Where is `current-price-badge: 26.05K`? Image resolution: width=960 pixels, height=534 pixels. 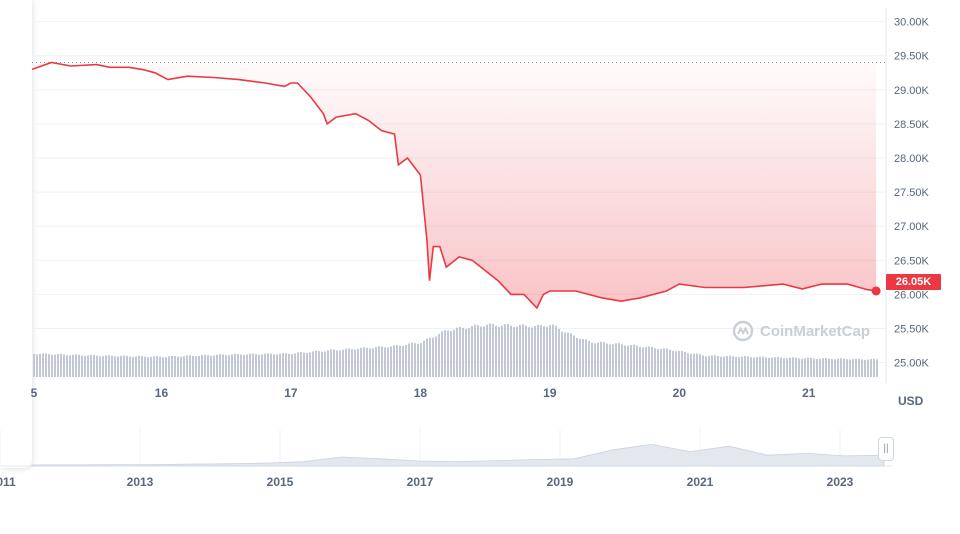 current-price-badge: 26.05K is located at coordinates (913, 282).